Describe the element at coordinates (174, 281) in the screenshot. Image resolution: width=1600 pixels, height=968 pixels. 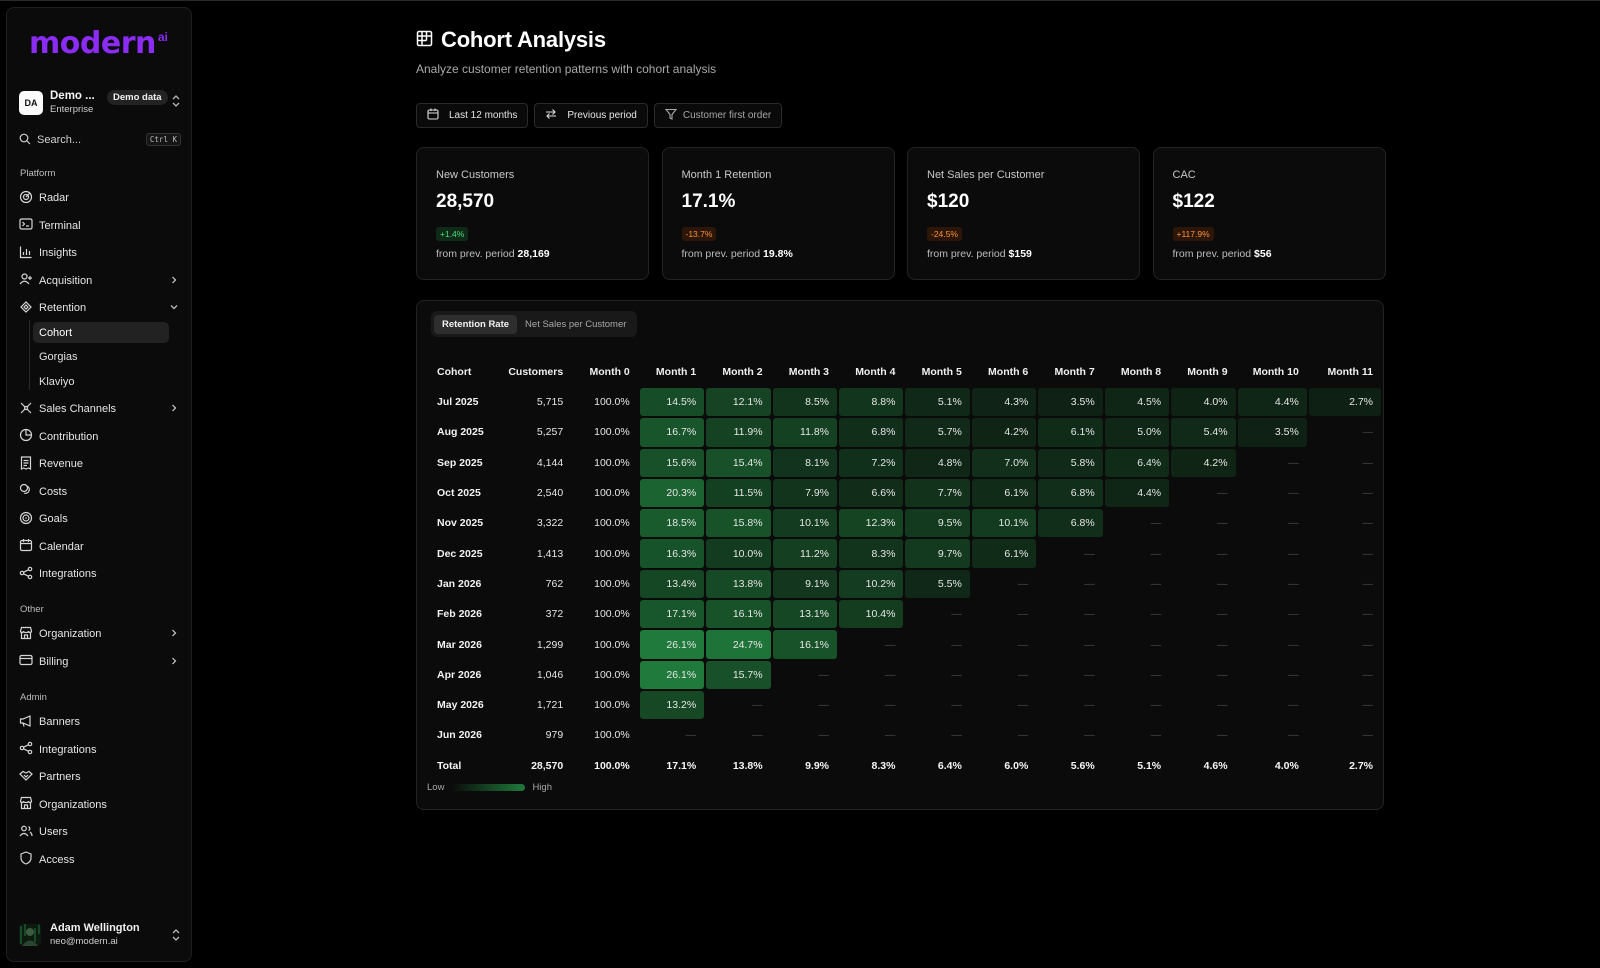
I see `chevron-right-icon` at that location.